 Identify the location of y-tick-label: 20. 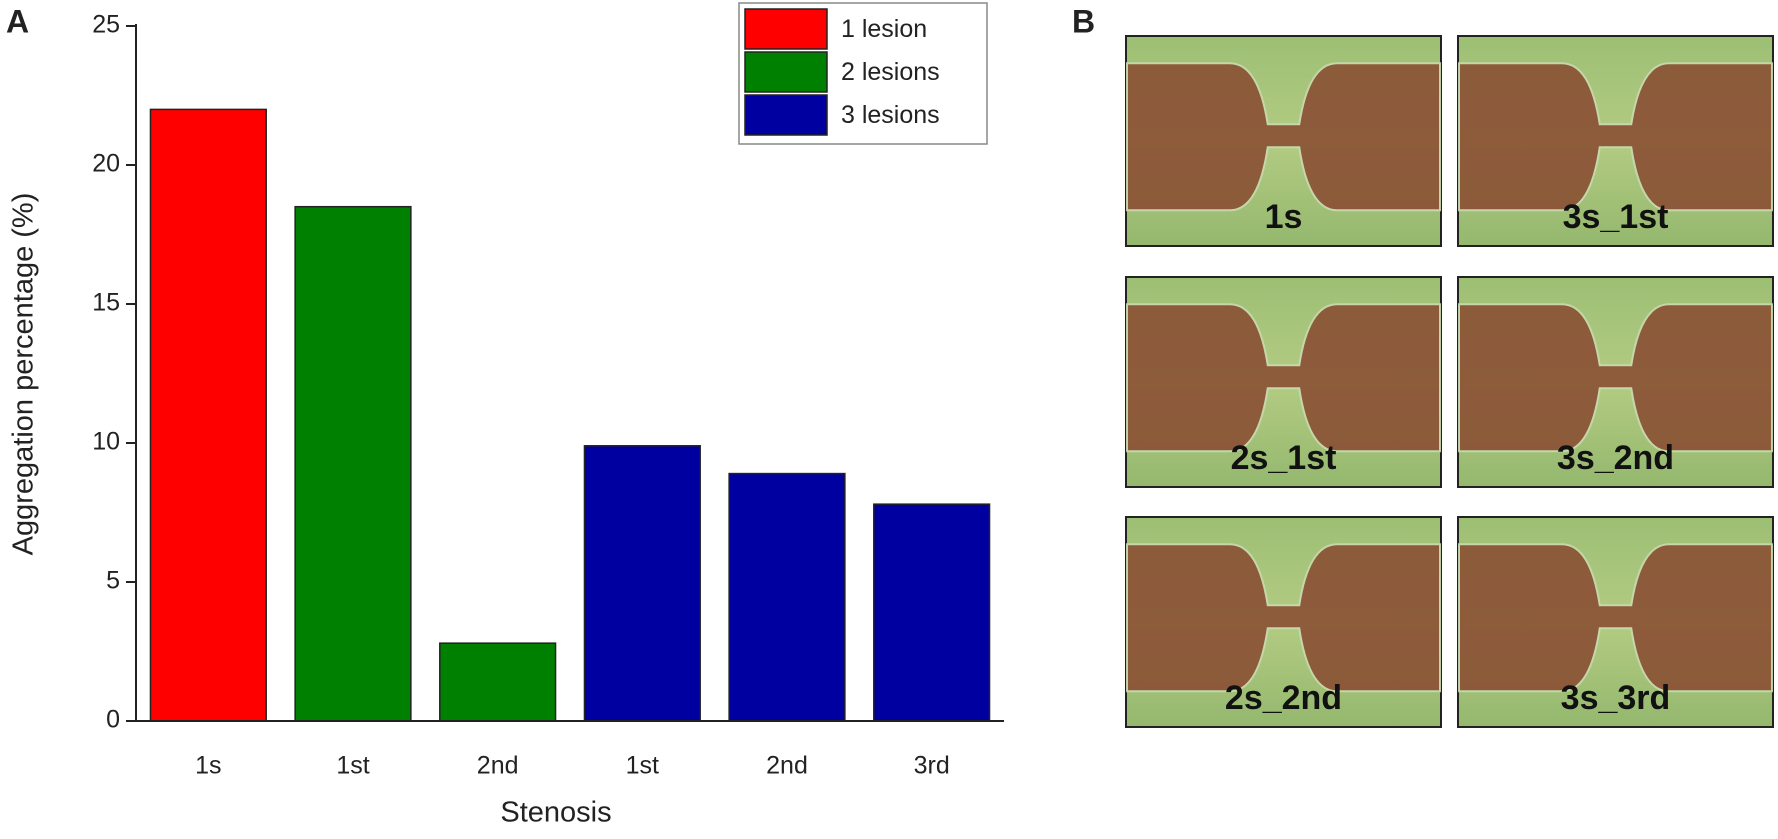
(106, 164).